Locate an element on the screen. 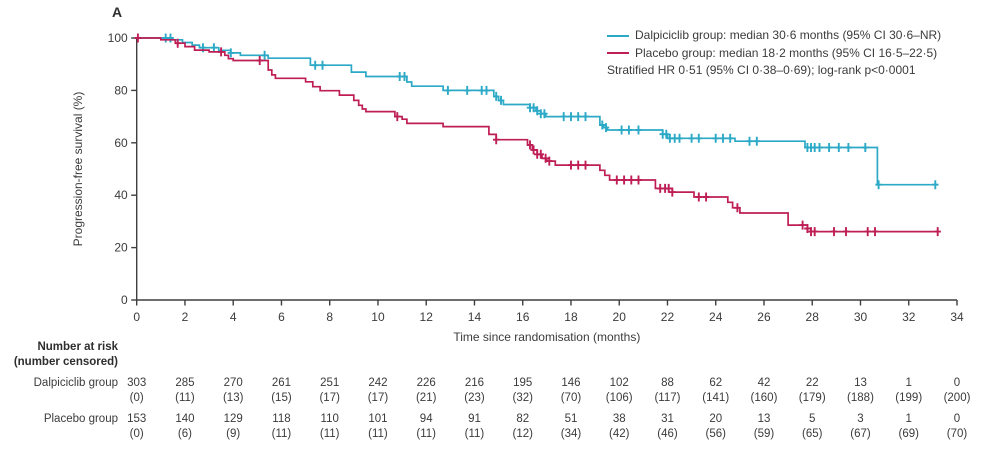 This screenshot has height=457, width=982. risk-cell: (59) is located at coordinates (764, 434).